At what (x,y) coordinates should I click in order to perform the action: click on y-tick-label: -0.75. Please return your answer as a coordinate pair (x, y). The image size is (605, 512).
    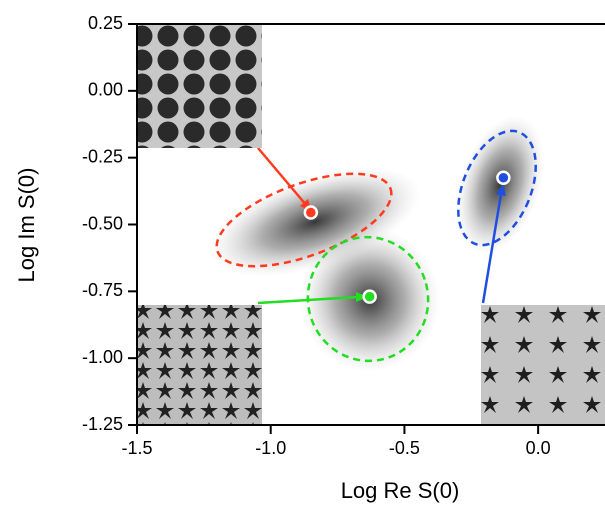
    Looking at the image, I should click on (102, 290).